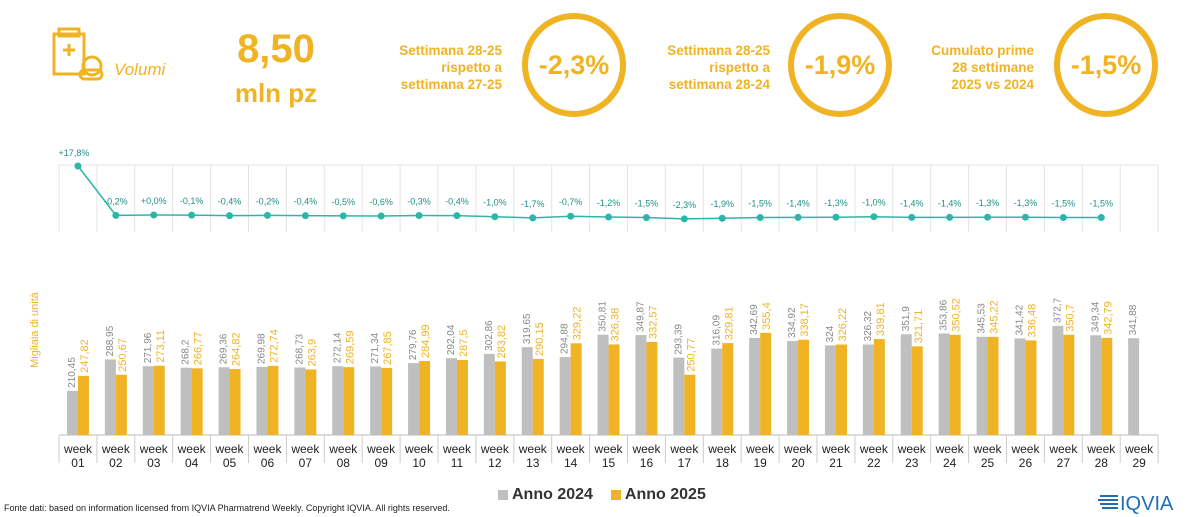 The height and width of the screenshot is (517, 1203). I want to click on x-tick-label: 06, so click(268, 463).